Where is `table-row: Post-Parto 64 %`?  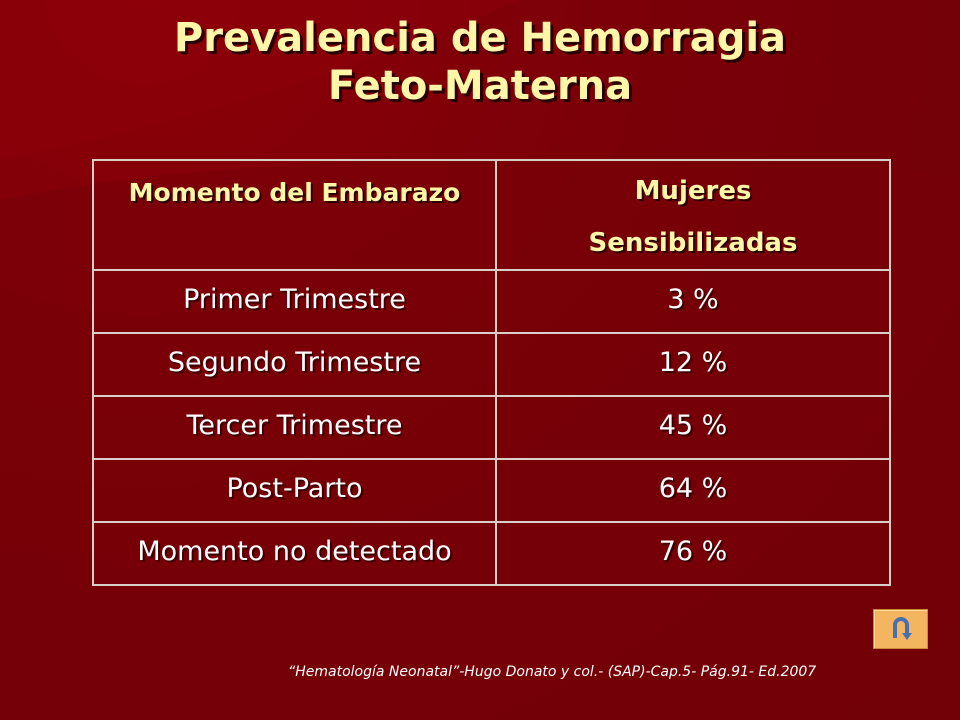 table-row: Post-Parto 64 % is located at coordinates (491, 490).